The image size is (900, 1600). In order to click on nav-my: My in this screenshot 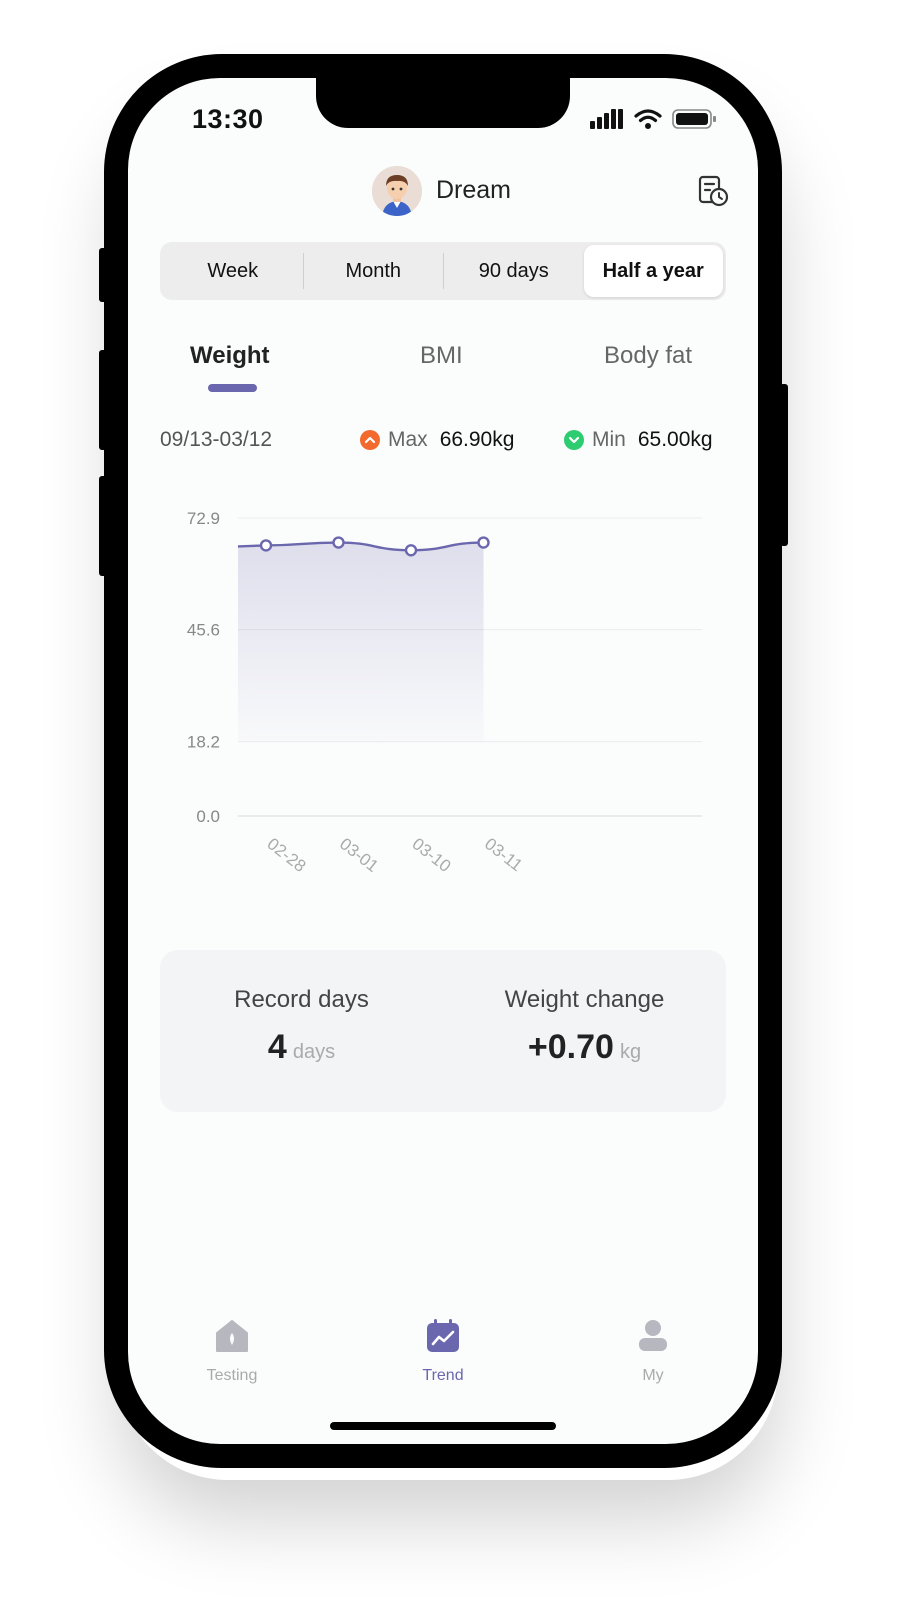, I will do `click(653, 1351)`.